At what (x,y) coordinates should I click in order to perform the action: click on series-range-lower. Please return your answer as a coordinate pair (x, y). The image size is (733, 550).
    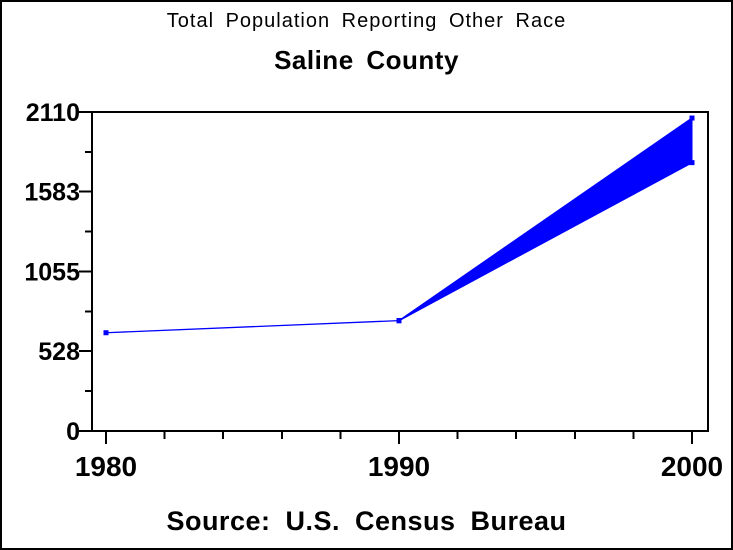
    Looking at the image, I should click on (545, 242).